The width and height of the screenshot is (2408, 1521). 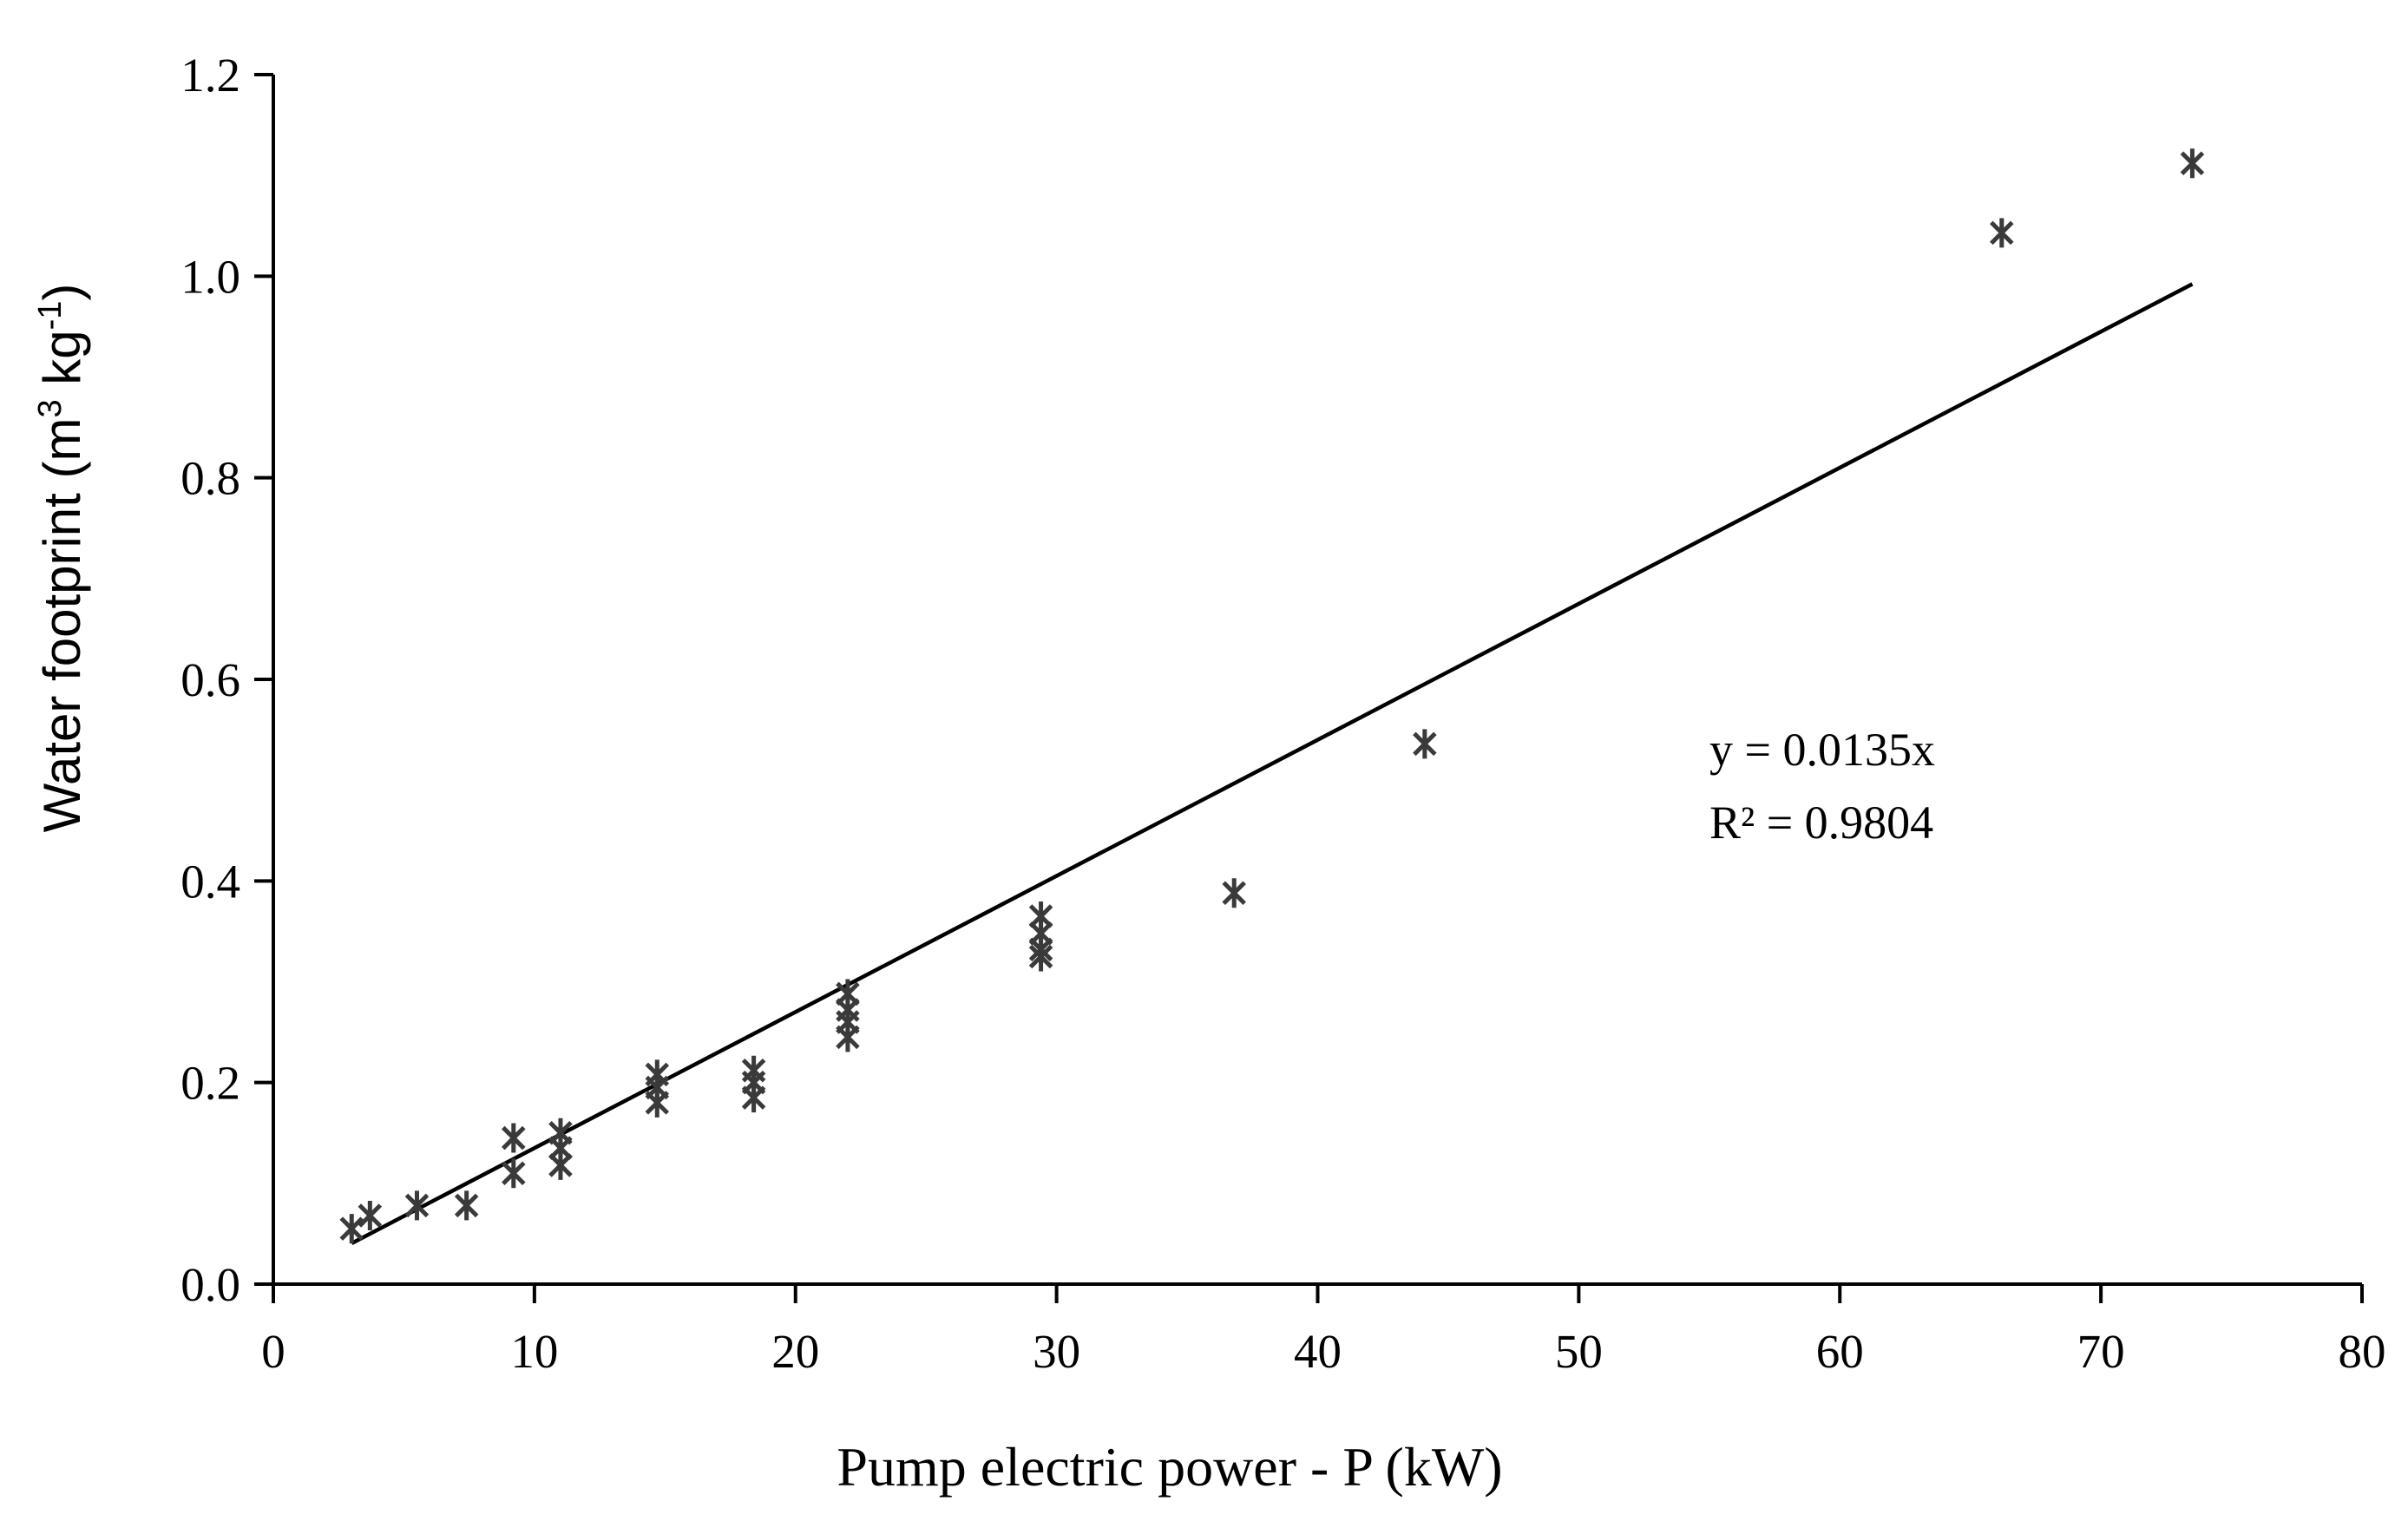 I want to click on x-tick-label: 50, so click(x=1579, y=1351).